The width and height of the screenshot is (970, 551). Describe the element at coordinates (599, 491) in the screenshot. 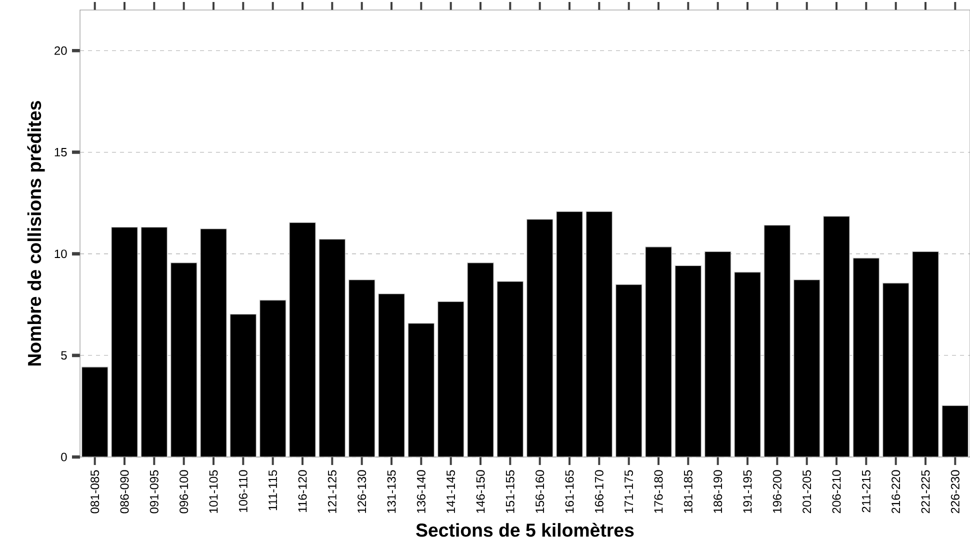

I see `x-tick-label: 166-170` at that location.